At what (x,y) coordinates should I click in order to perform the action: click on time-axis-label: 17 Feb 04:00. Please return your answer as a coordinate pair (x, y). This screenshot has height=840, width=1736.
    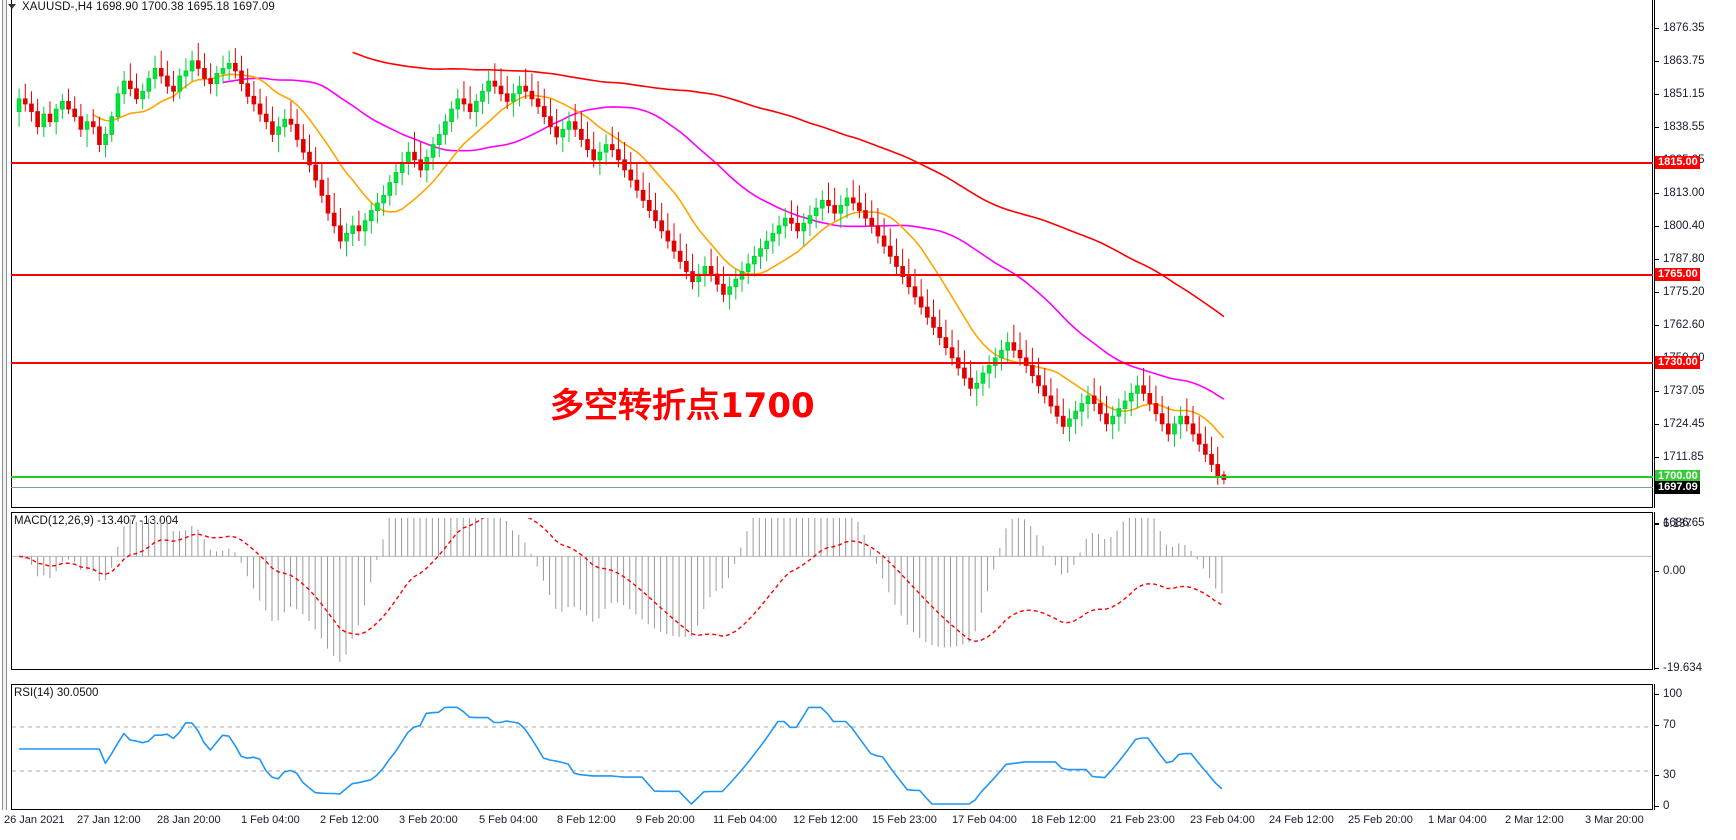
    Looking at the image, I should click on (984, 820).